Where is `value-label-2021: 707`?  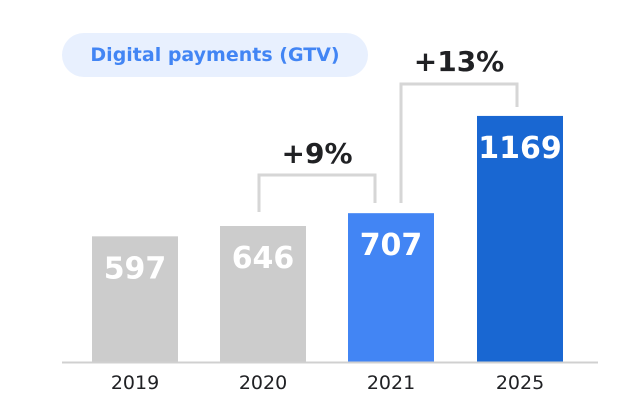 value-label-2021: 707 is located at coordinates (391, 245).